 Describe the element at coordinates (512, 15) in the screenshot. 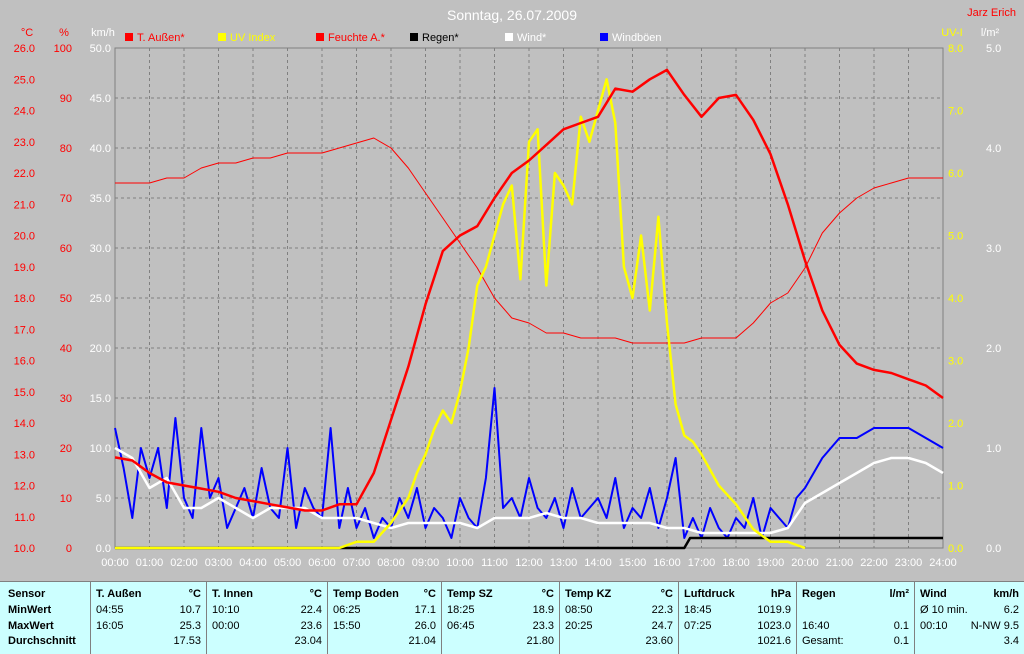

I see `chart-title: Sonntag, 26.07.2009` at that location.